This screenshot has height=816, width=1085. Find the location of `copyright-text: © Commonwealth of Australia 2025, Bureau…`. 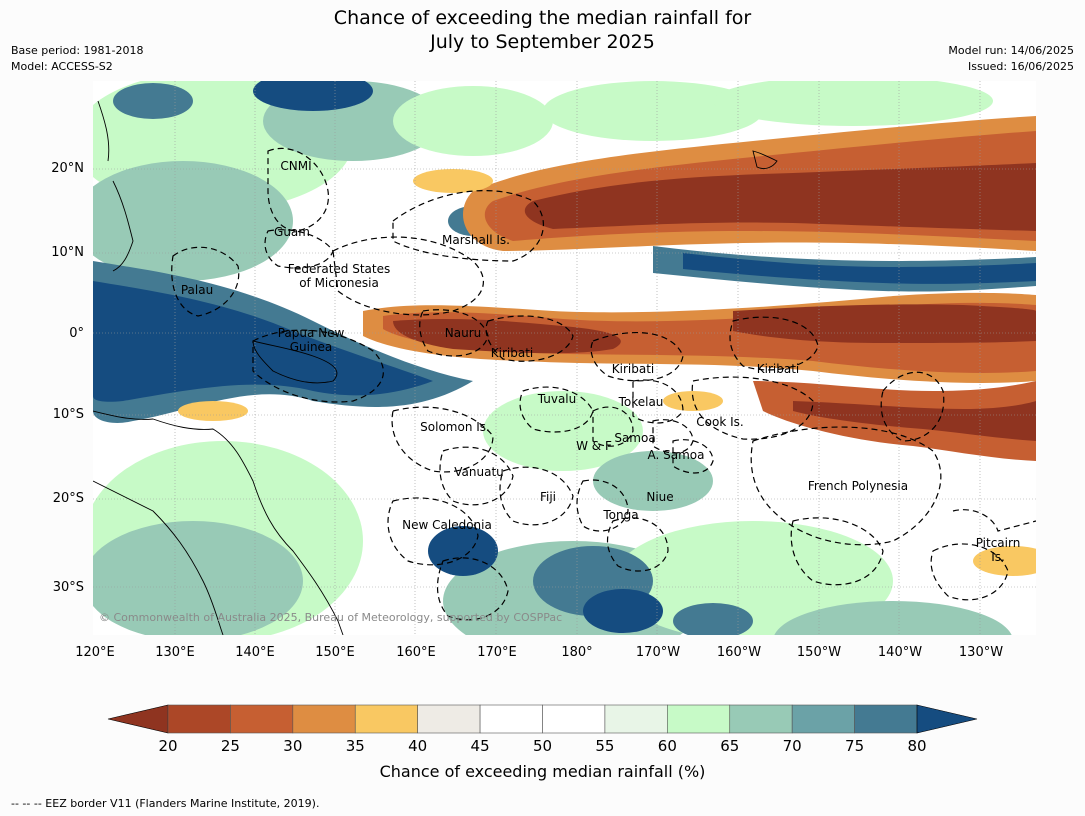

copyright-text: © Commonwealth of Australia 2025, Bureau… is located at coordinates (330, 617).